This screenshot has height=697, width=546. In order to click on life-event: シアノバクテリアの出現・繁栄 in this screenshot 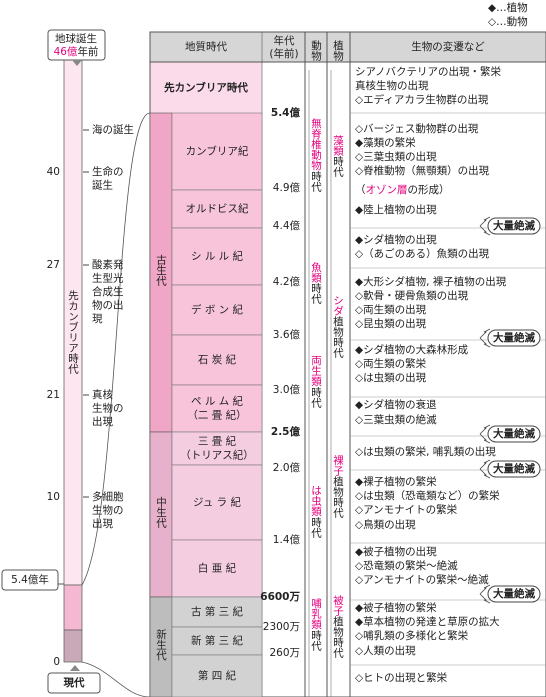, I will do `click(428, 71)`.